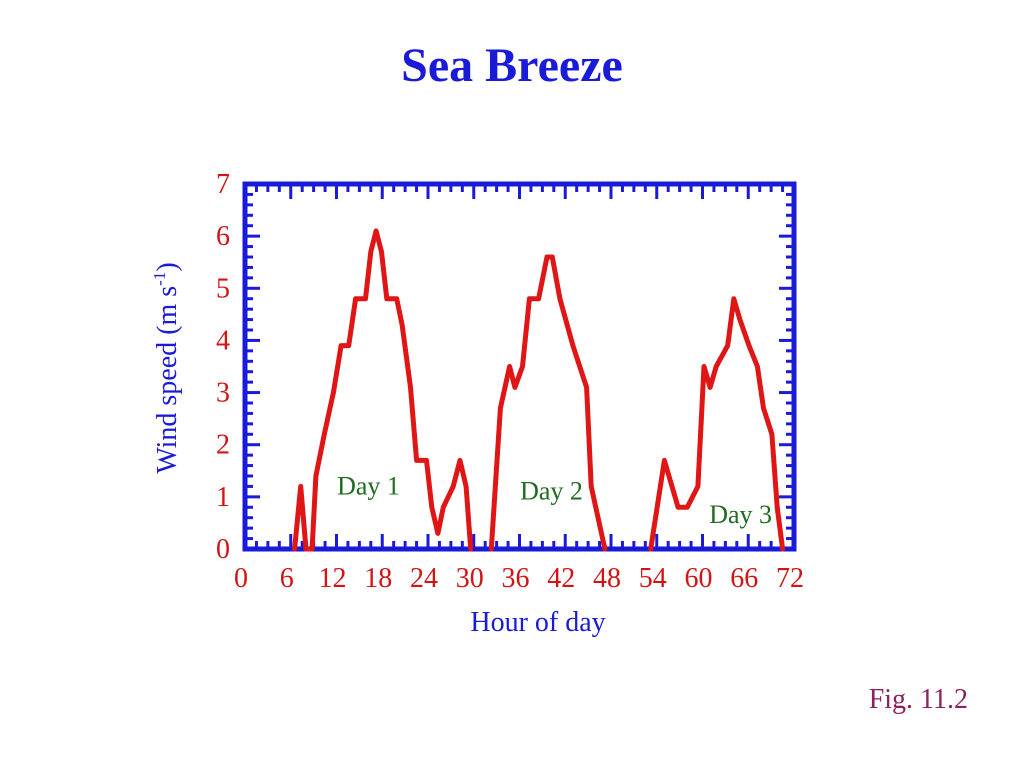  What do you see at coordinates (167, 380) in the screenshot?
I see `y-axis-title-main: Wind speed (m s` at bounding box center [167, 380].